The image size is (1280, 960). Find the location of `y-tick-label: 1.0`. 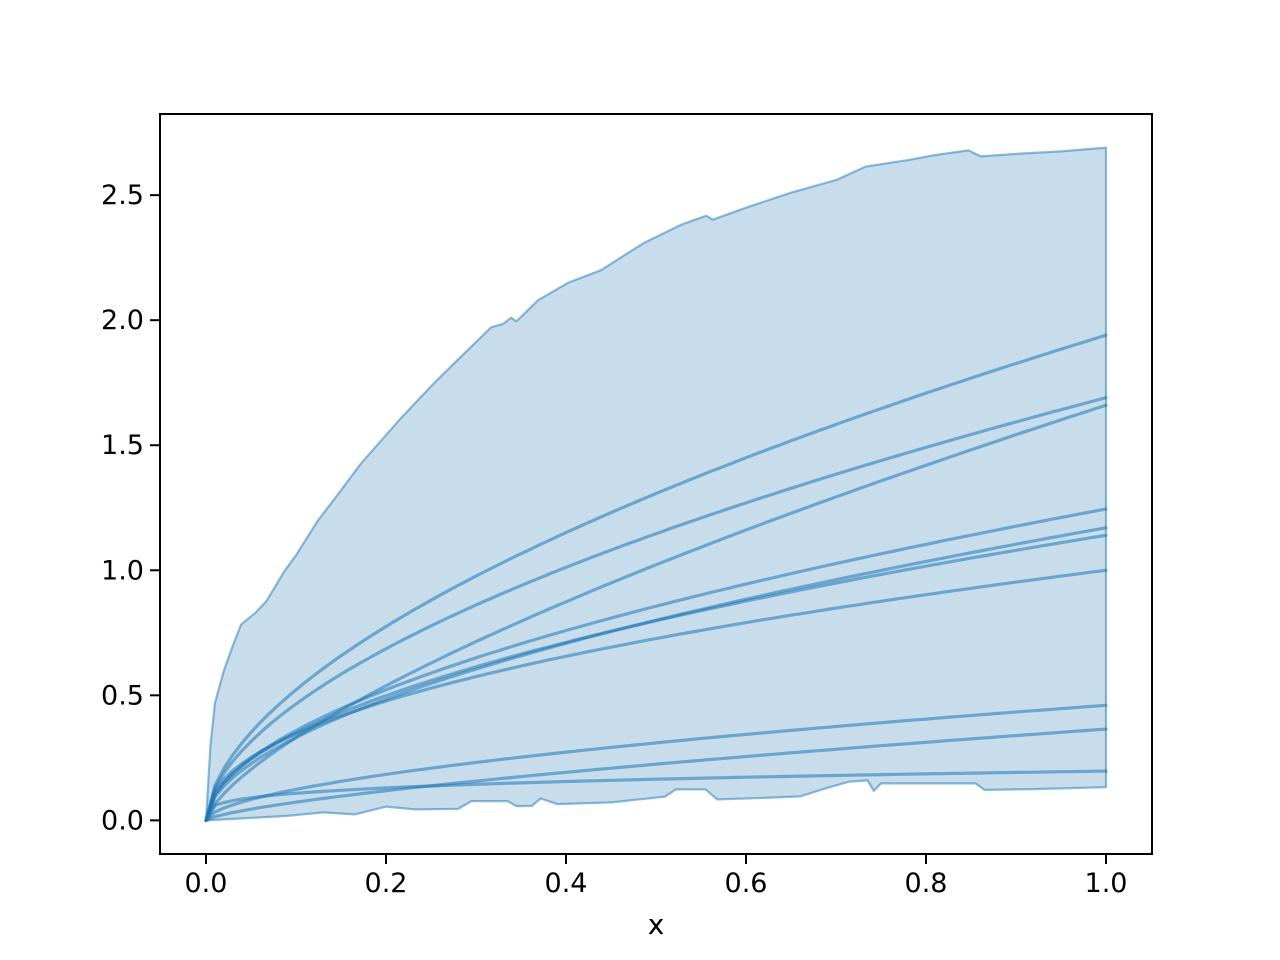

y-tick-label: 1.0 is located at coordinates (122, 570).